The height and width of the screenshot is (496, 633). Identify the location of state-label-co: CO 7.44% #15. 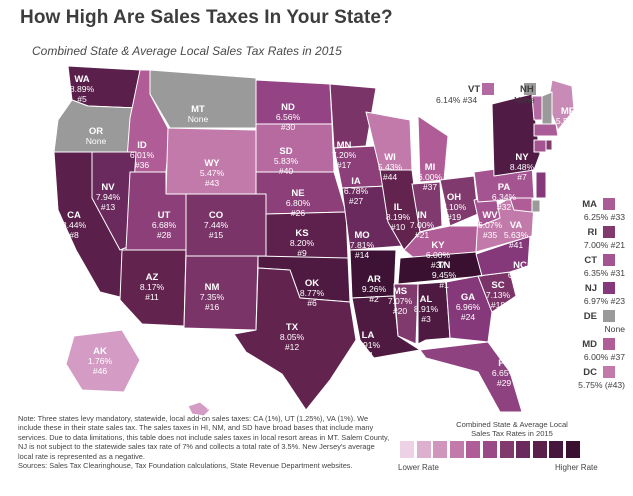
(216, 225).